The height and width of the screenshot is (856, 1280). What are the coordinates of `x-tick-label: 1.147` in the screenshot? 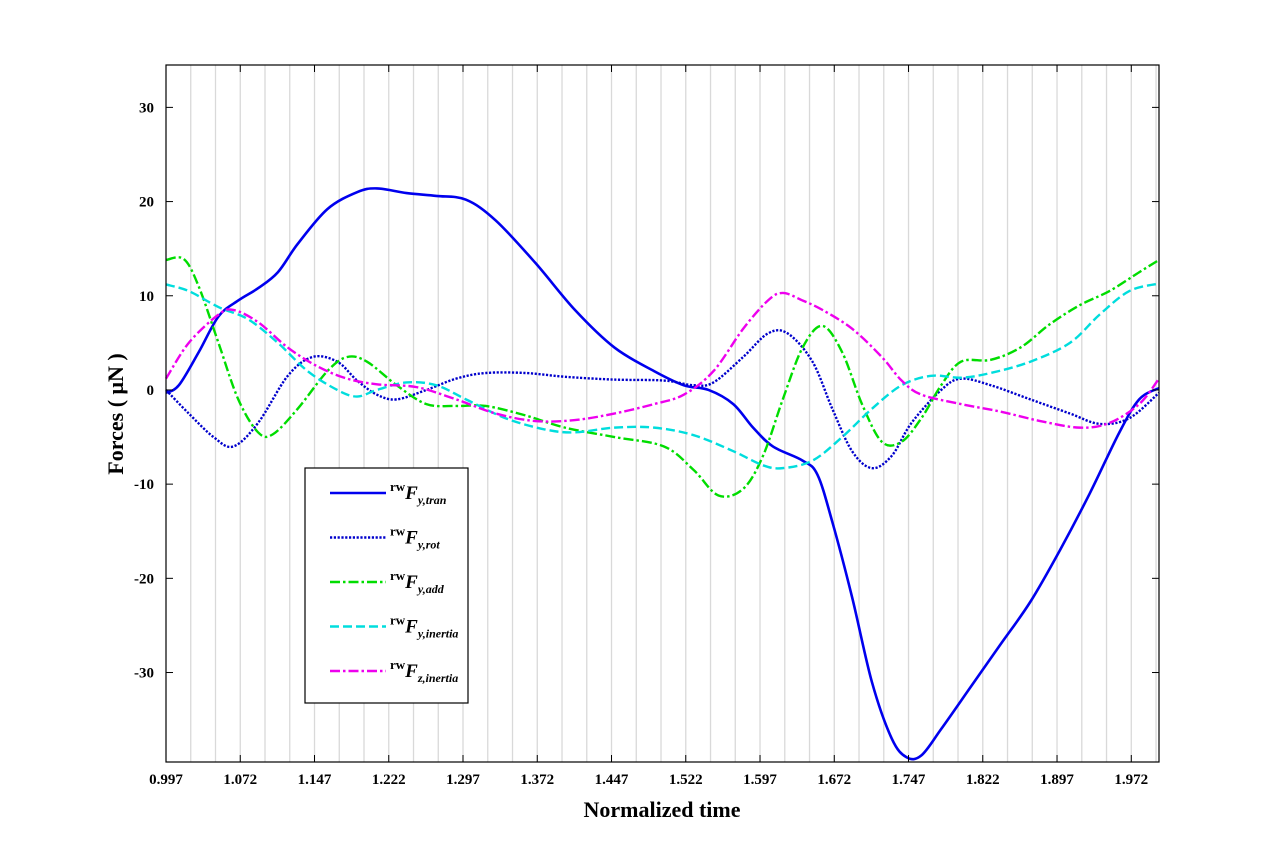 It's located at (315, 780).